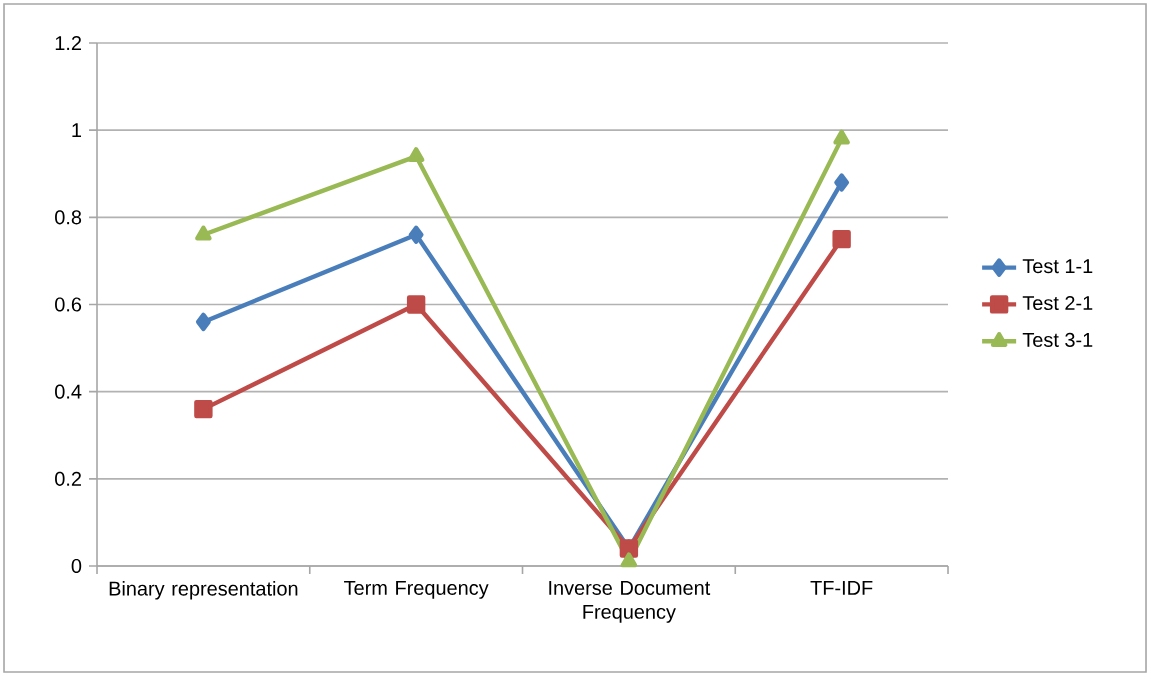 The image size is (1150, 676). What do you see at coordinates (1057, 339) in the screenshot?
I see `legend-label: Test 3-1` at bounding box center [1057, 339].